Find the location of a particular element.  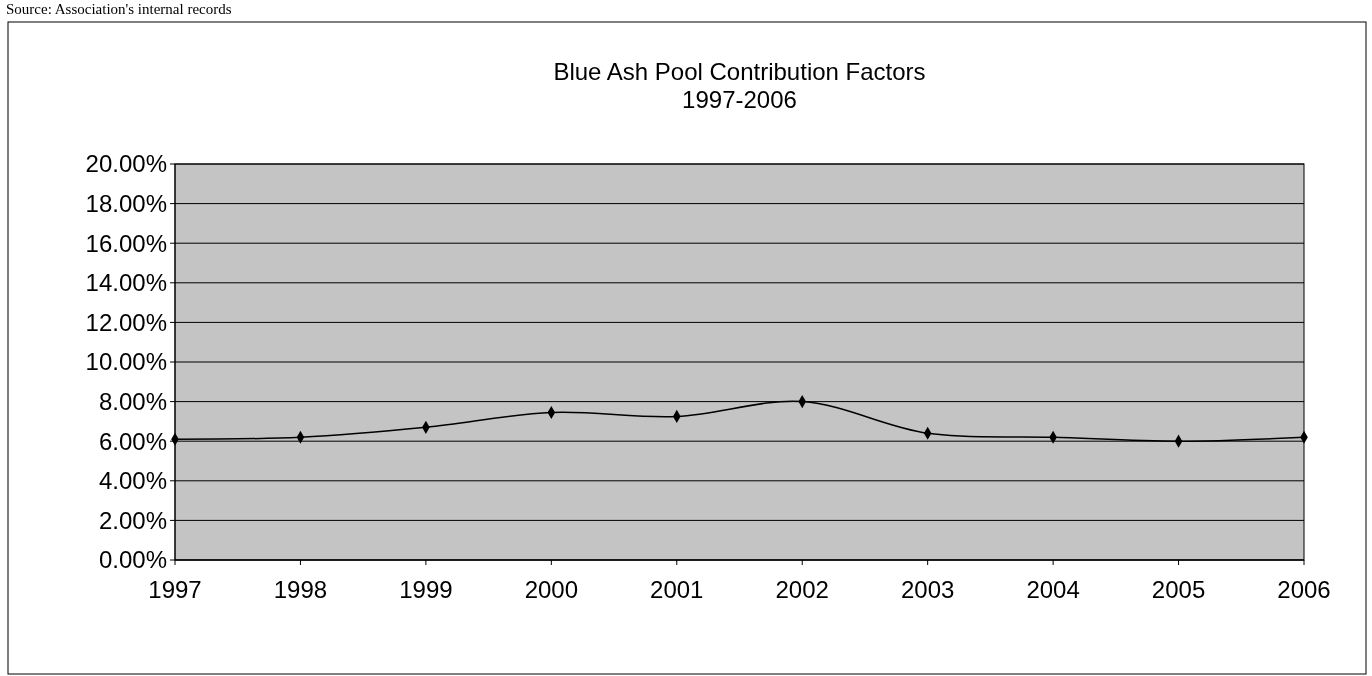

x-tick-label: 1997 is located at coordinates (175, 589).